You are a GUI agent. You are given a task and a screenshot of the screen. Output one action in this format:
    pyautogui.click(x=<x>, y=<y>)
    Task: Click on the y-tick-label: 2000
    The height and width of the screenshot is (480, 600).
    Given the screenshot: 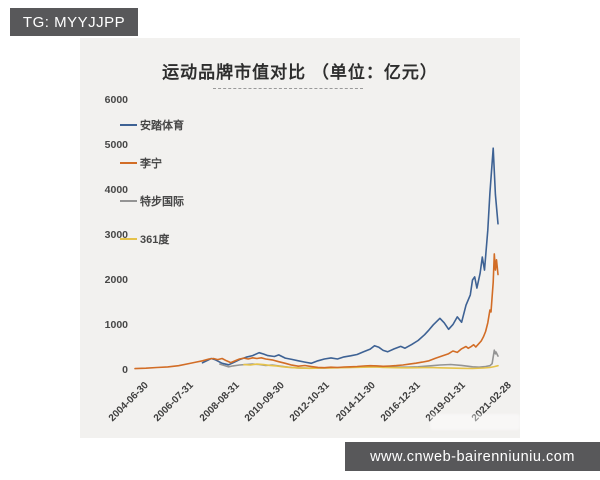 What is the action you would take?
    pyautogui.click(x=116, y=280)
    